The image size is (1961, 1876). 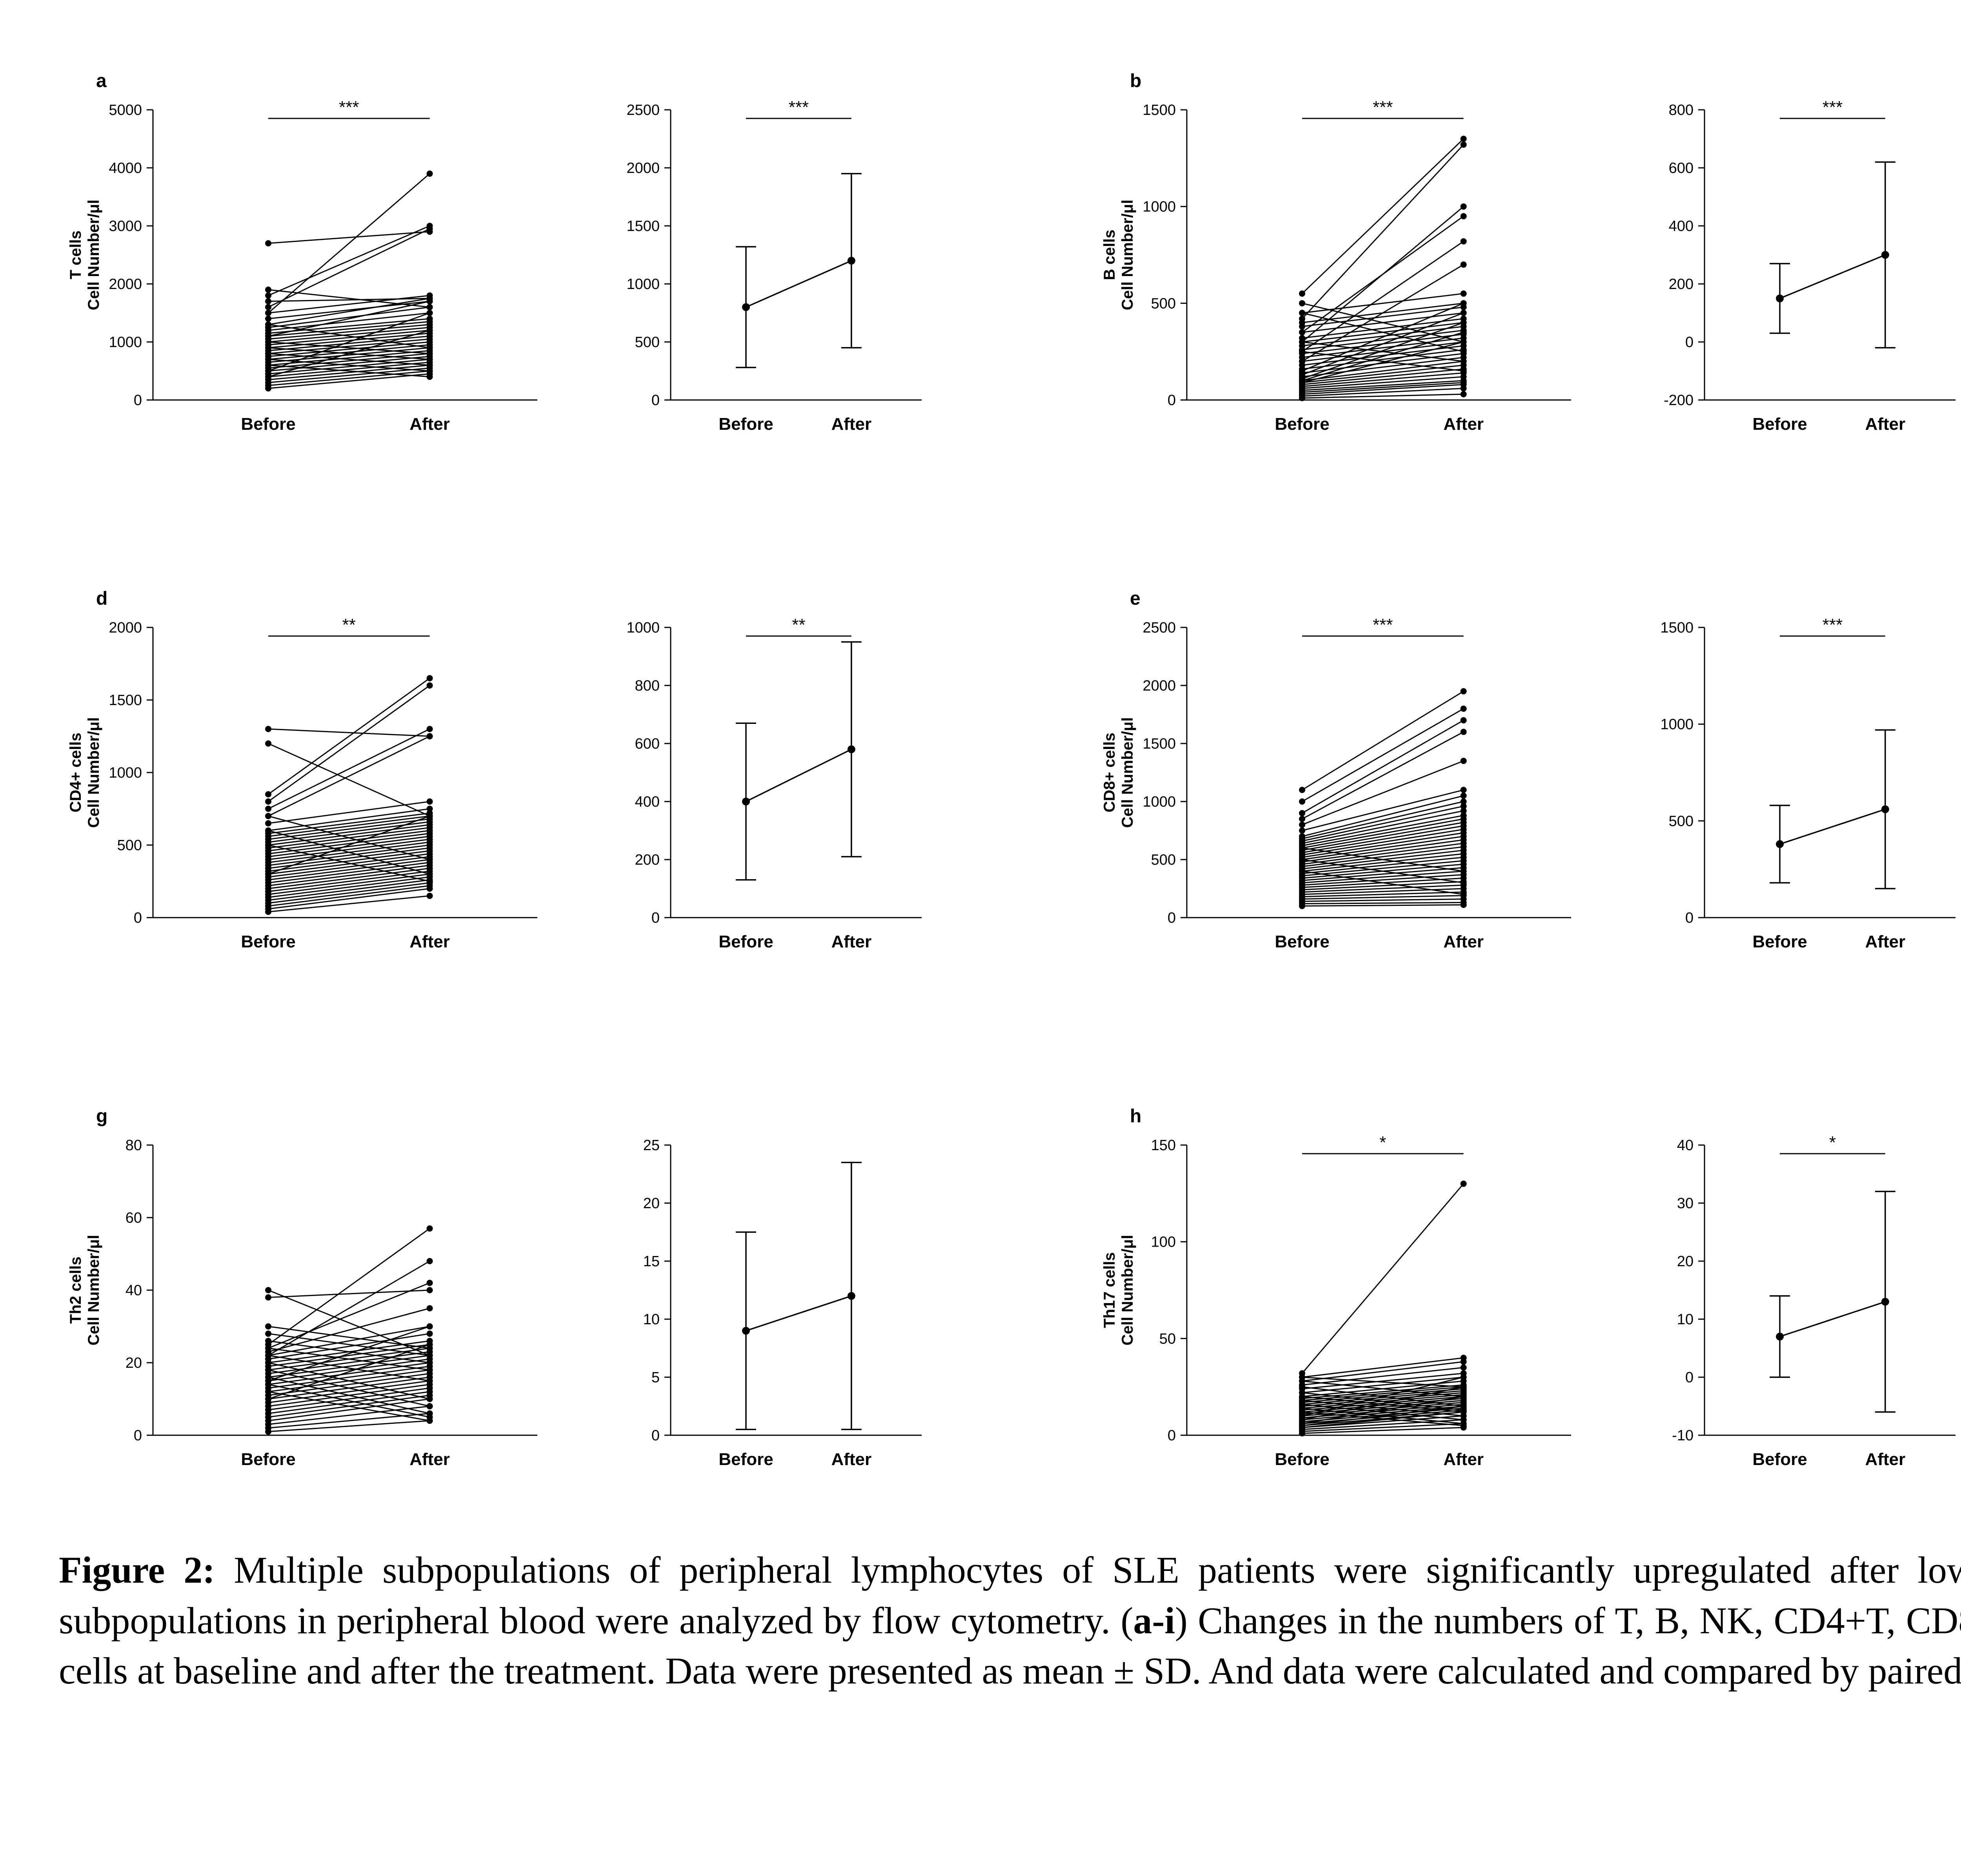 I want to click on panel-letter: h, so click(x=1135, y=1116).